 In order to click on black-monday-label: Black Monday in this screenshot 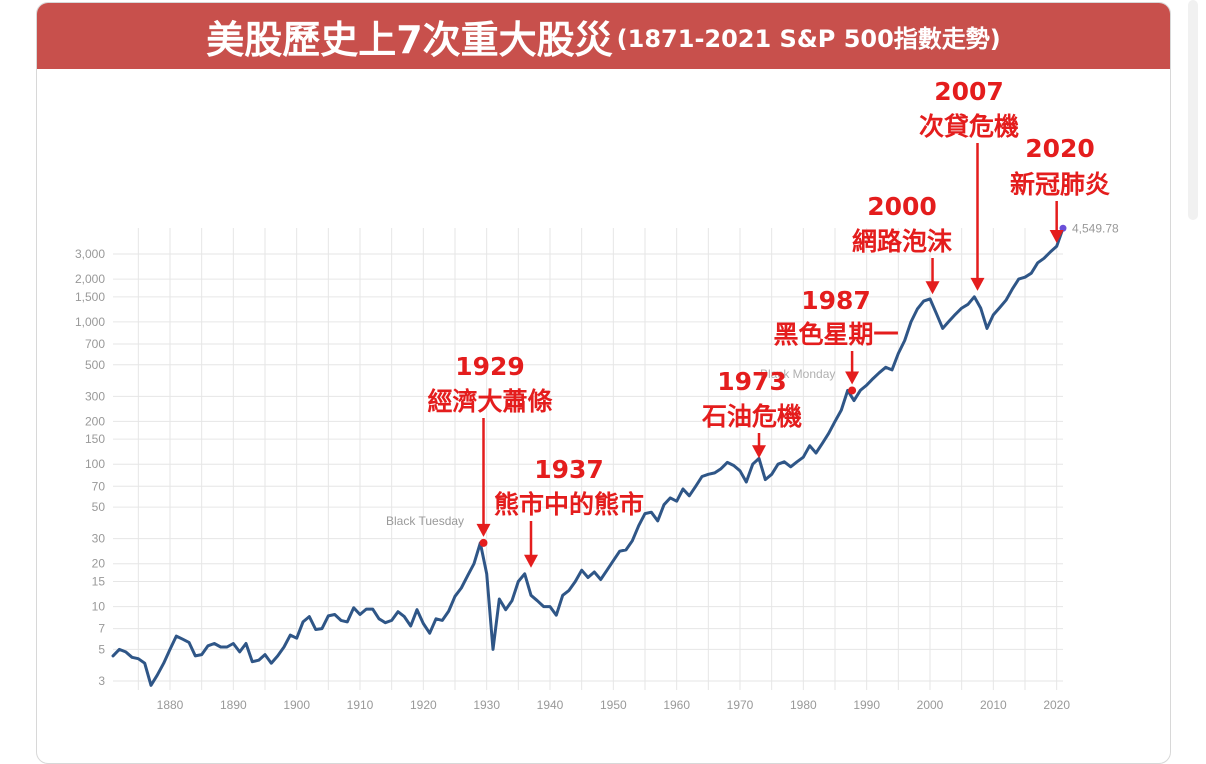, I will do `click(797, 374)`.